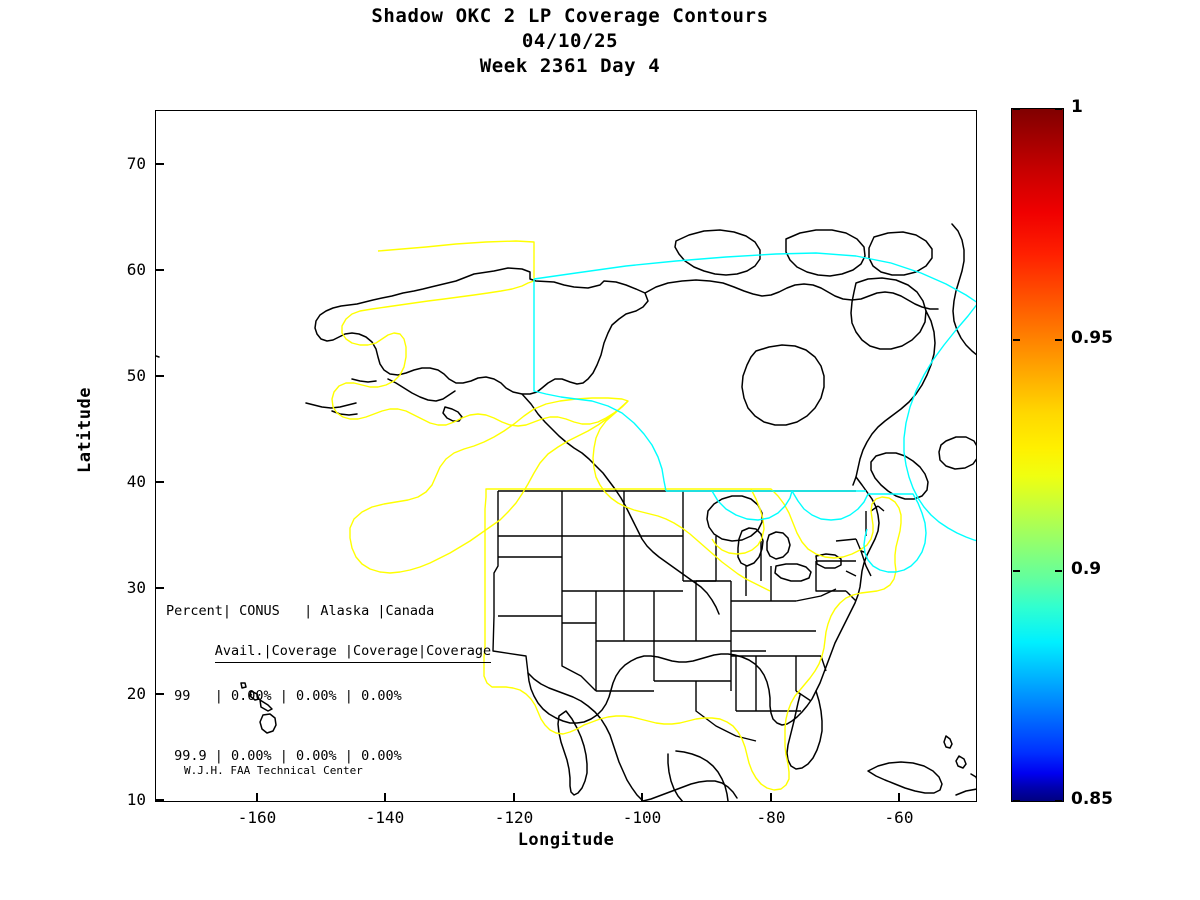  What do you see at coordinates (975, 799) in the screenshot?
I see `hispaniola` at bounding box center [975, 799].